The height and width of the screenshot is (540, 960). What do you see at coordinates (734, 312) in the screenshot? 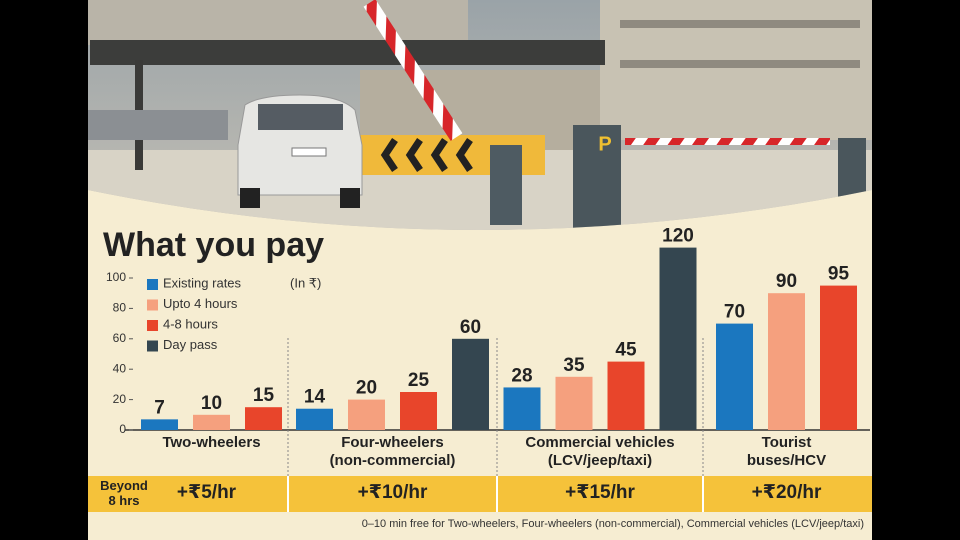
I see `data-label: 70` at bounding box center [734, 312].